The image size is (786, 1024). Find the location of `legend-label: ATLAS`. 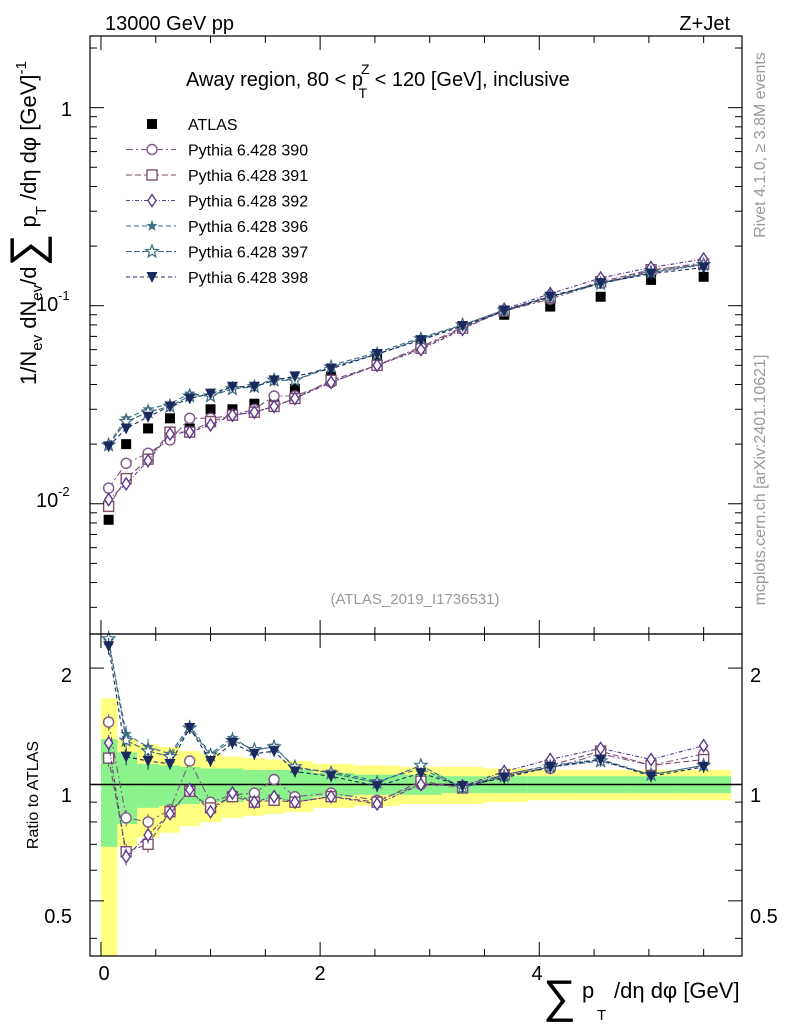

legend-label: ATLAS is located at coordinates (213, 125).